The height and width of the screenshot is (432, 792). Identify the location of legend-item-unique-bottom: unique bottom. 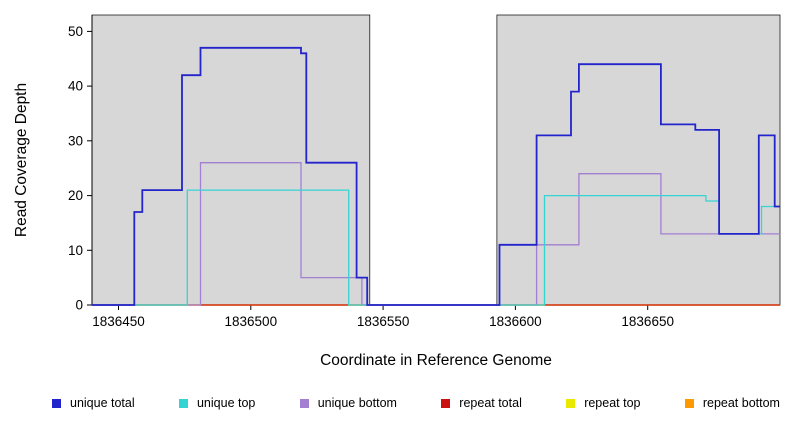
(348, 403).